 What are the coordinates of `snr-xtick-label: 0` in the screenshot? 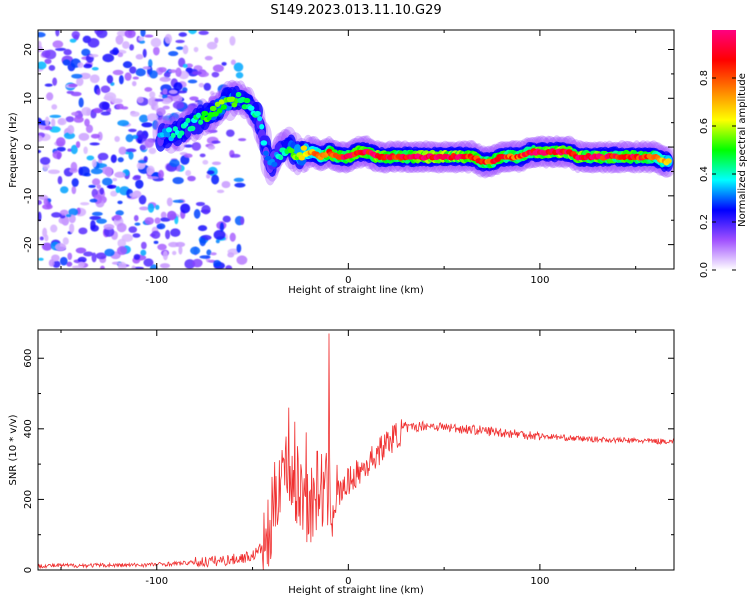 It's located at (348, 581).